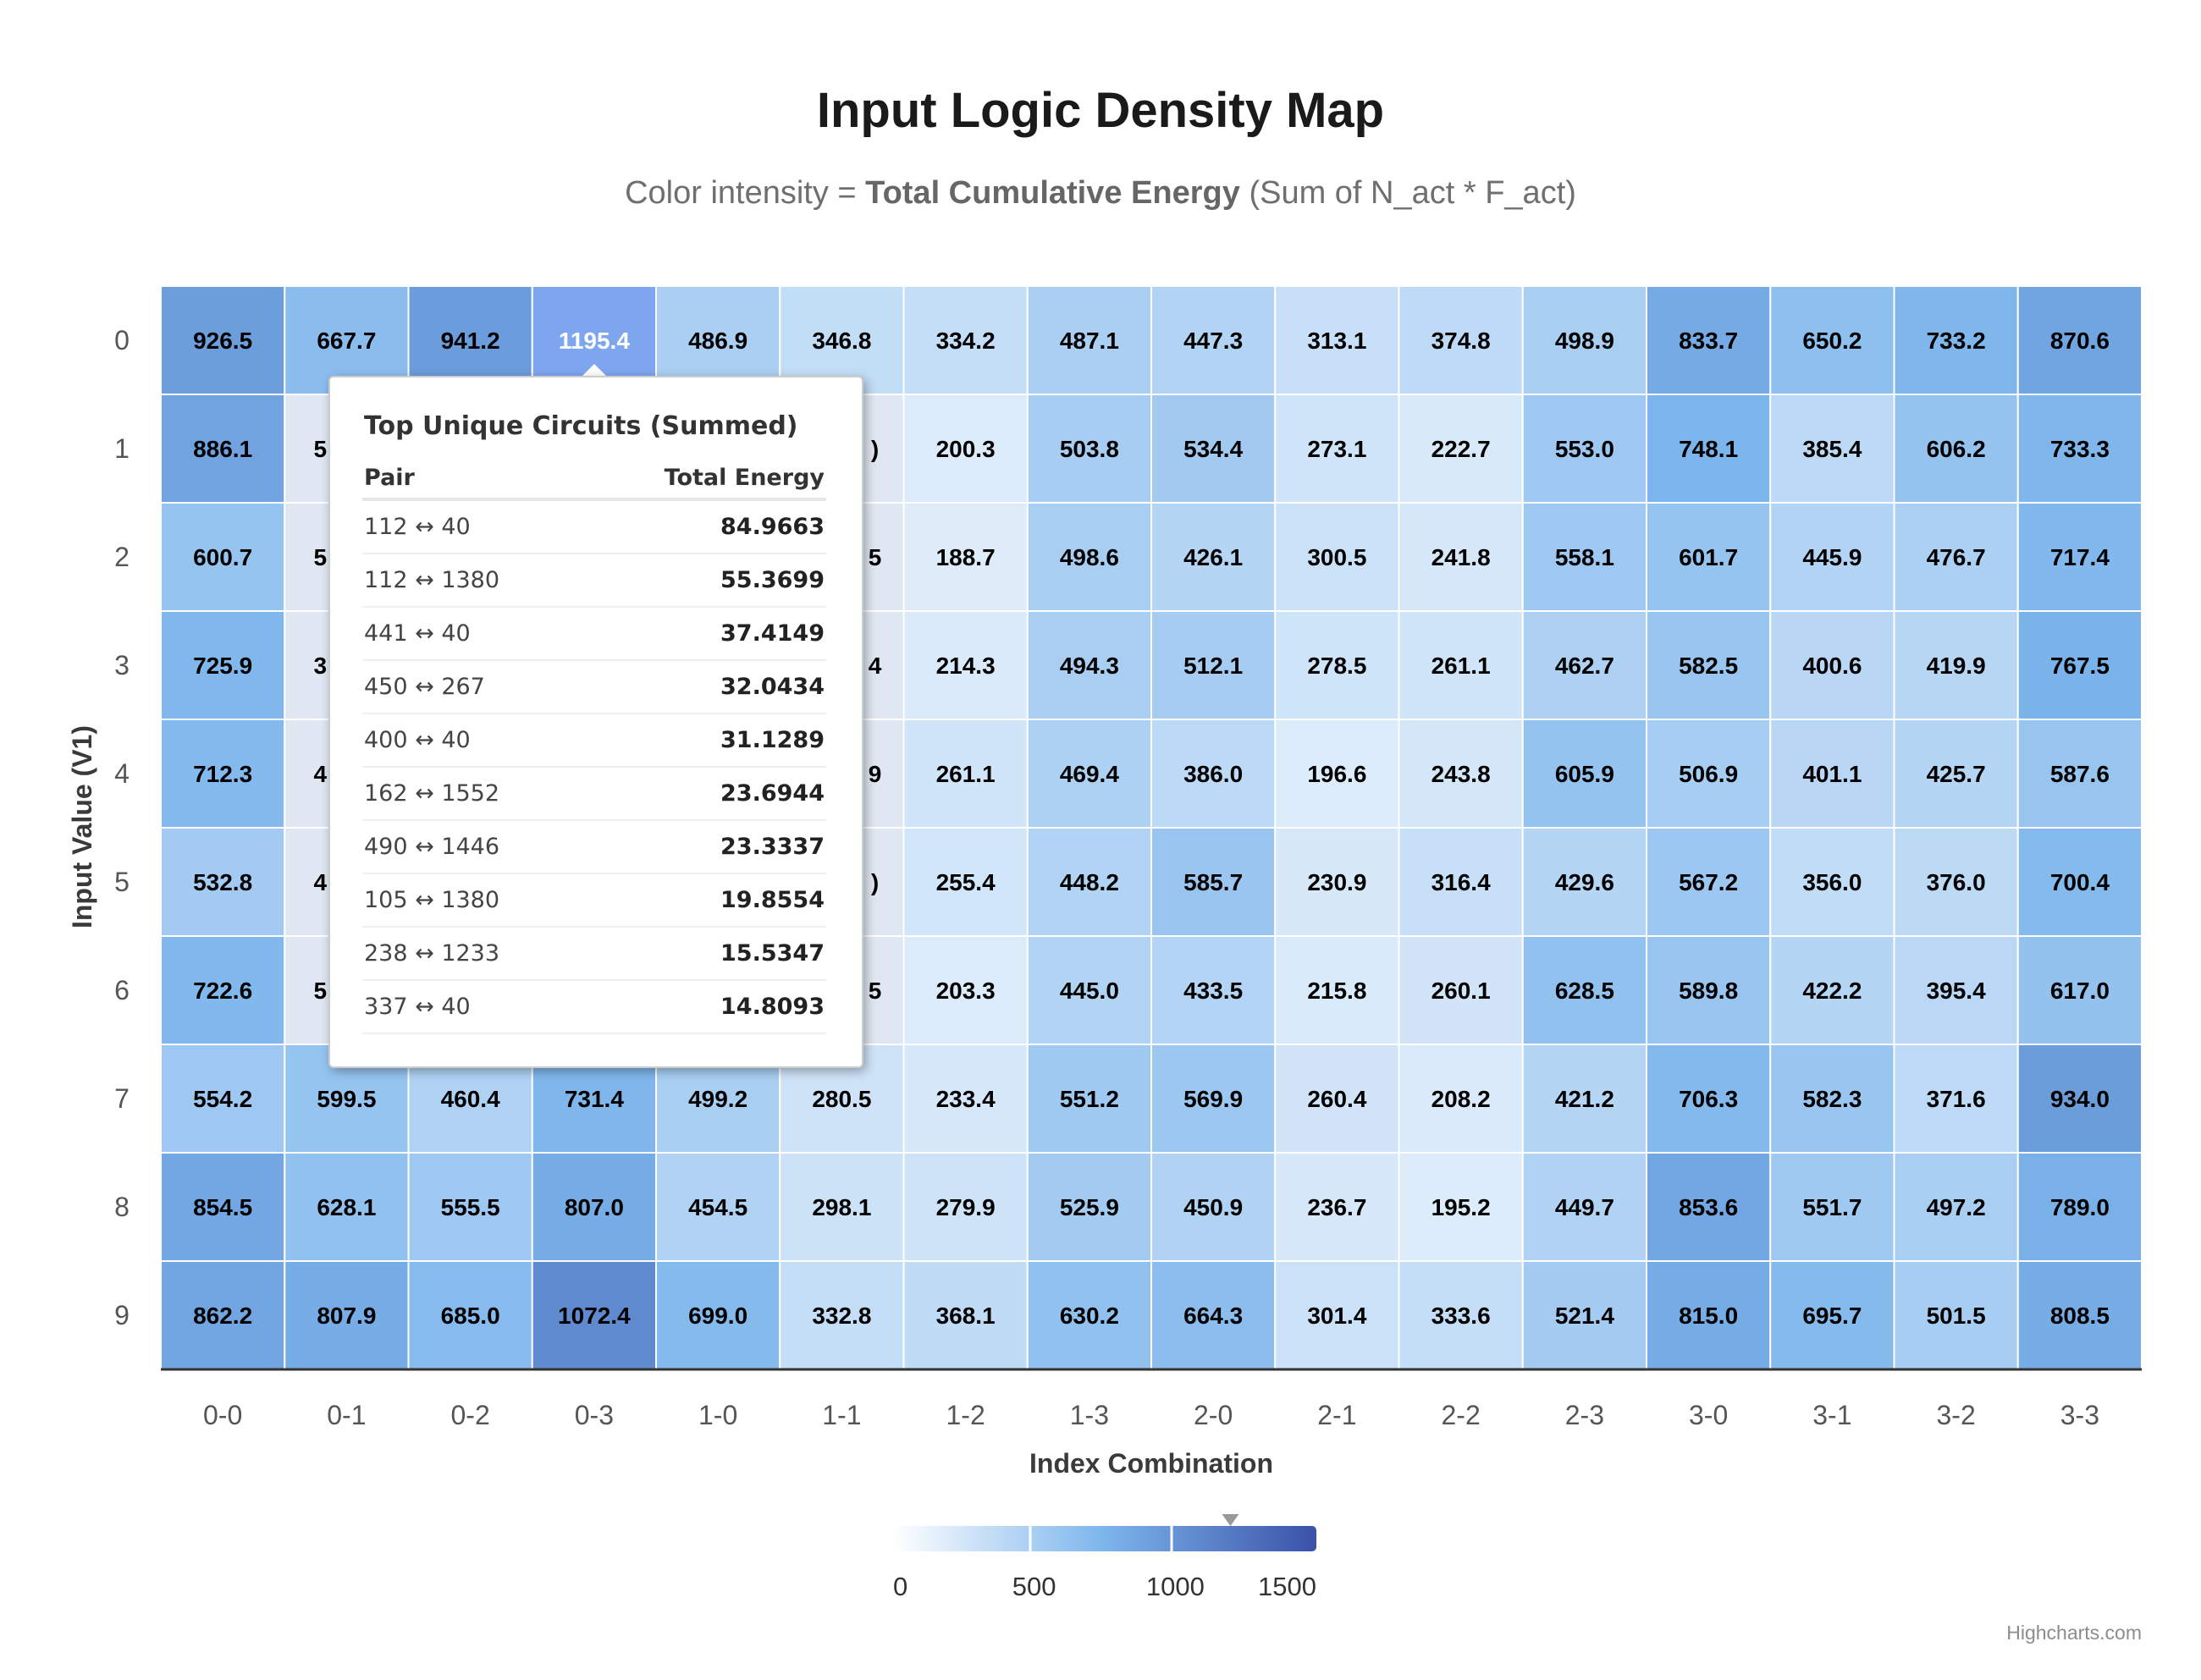  Describe the element at coordinates (966, 1207) in the screenshot. I see `cell-value-label: 279.9` at that location.